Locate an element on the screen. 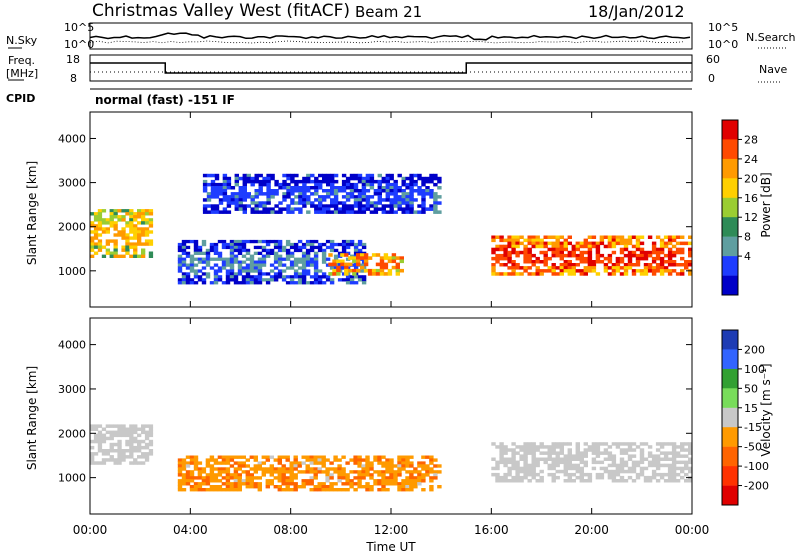 The width and height of the screenshot is (800, 558). colorbar-swatch is located at coordinates (730, 417).